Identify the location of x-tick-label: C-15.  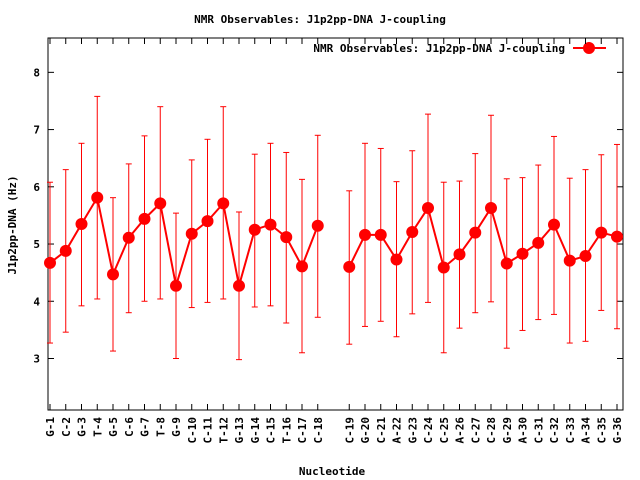
(271, 430).